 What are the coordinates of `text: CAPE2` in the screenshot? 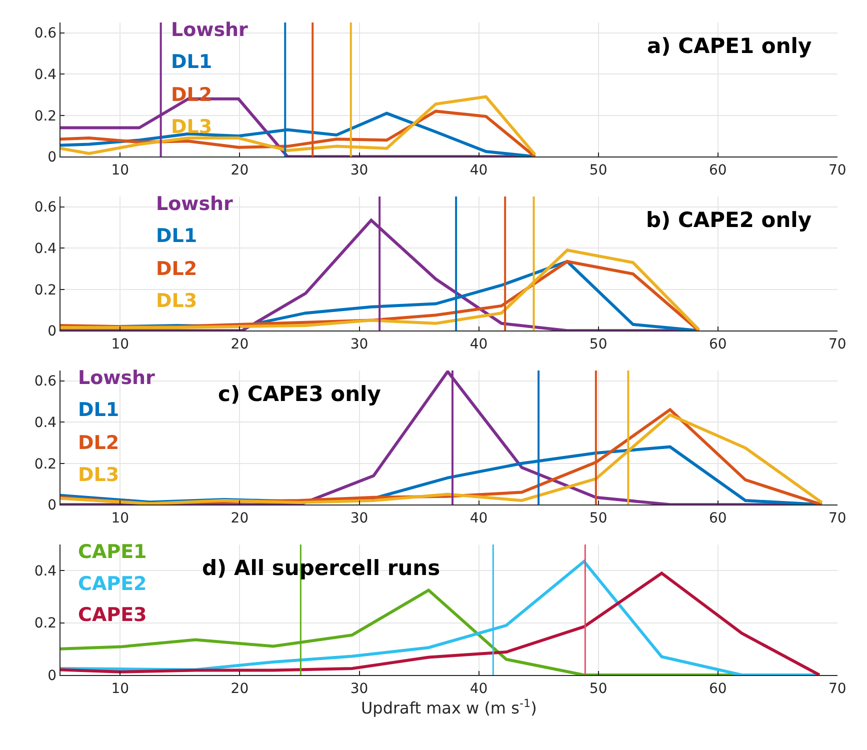 It's located at (112, 584).